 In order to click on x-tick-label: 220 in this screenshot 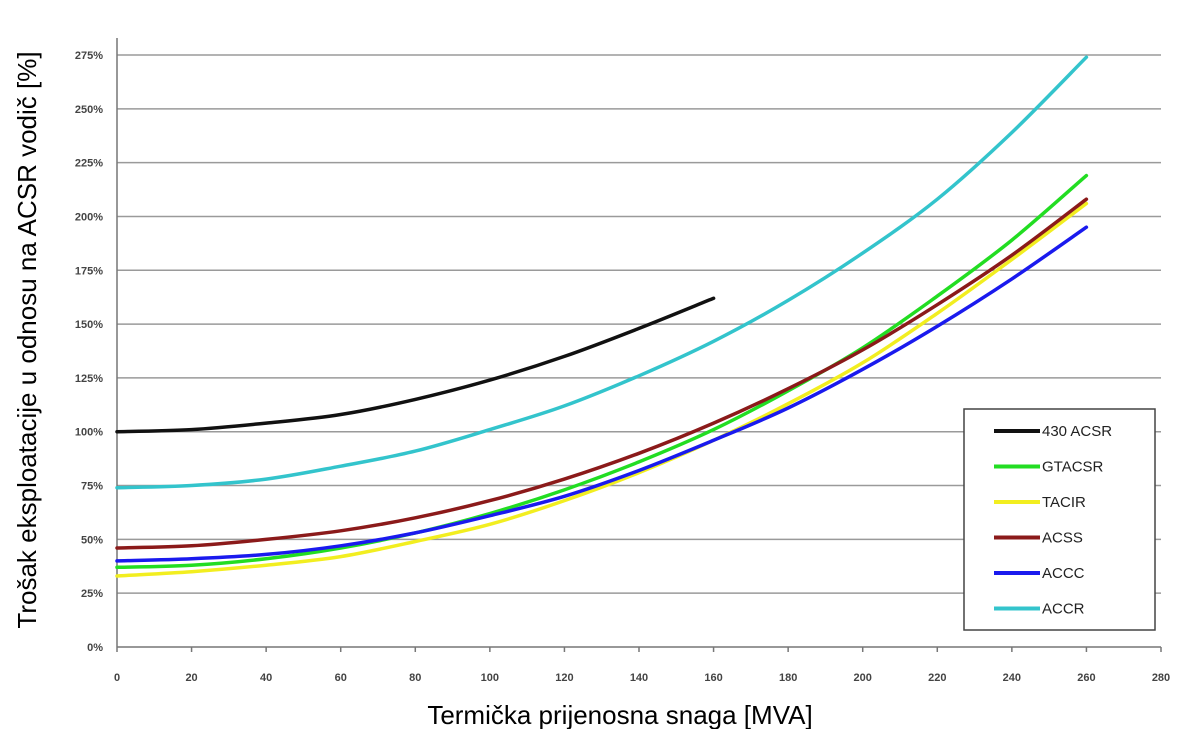, I will do `click(937, 678)`.